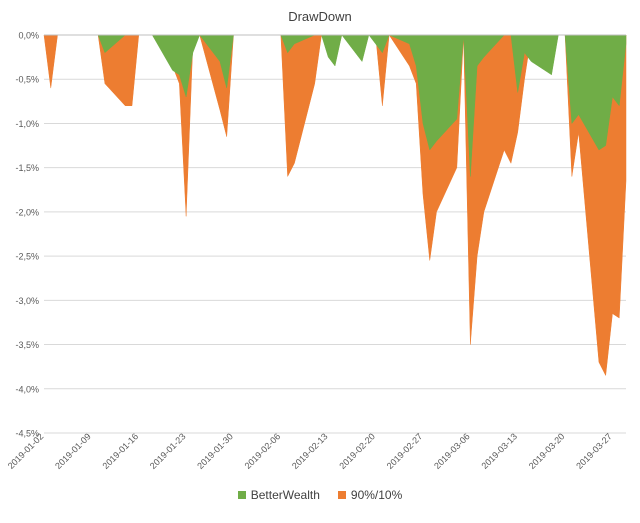 This screenshot has width=640, height=523. Describe the element at coordinates (27, 345) in the screenshot. I see `y-tick-label: -3,5%` at that location.